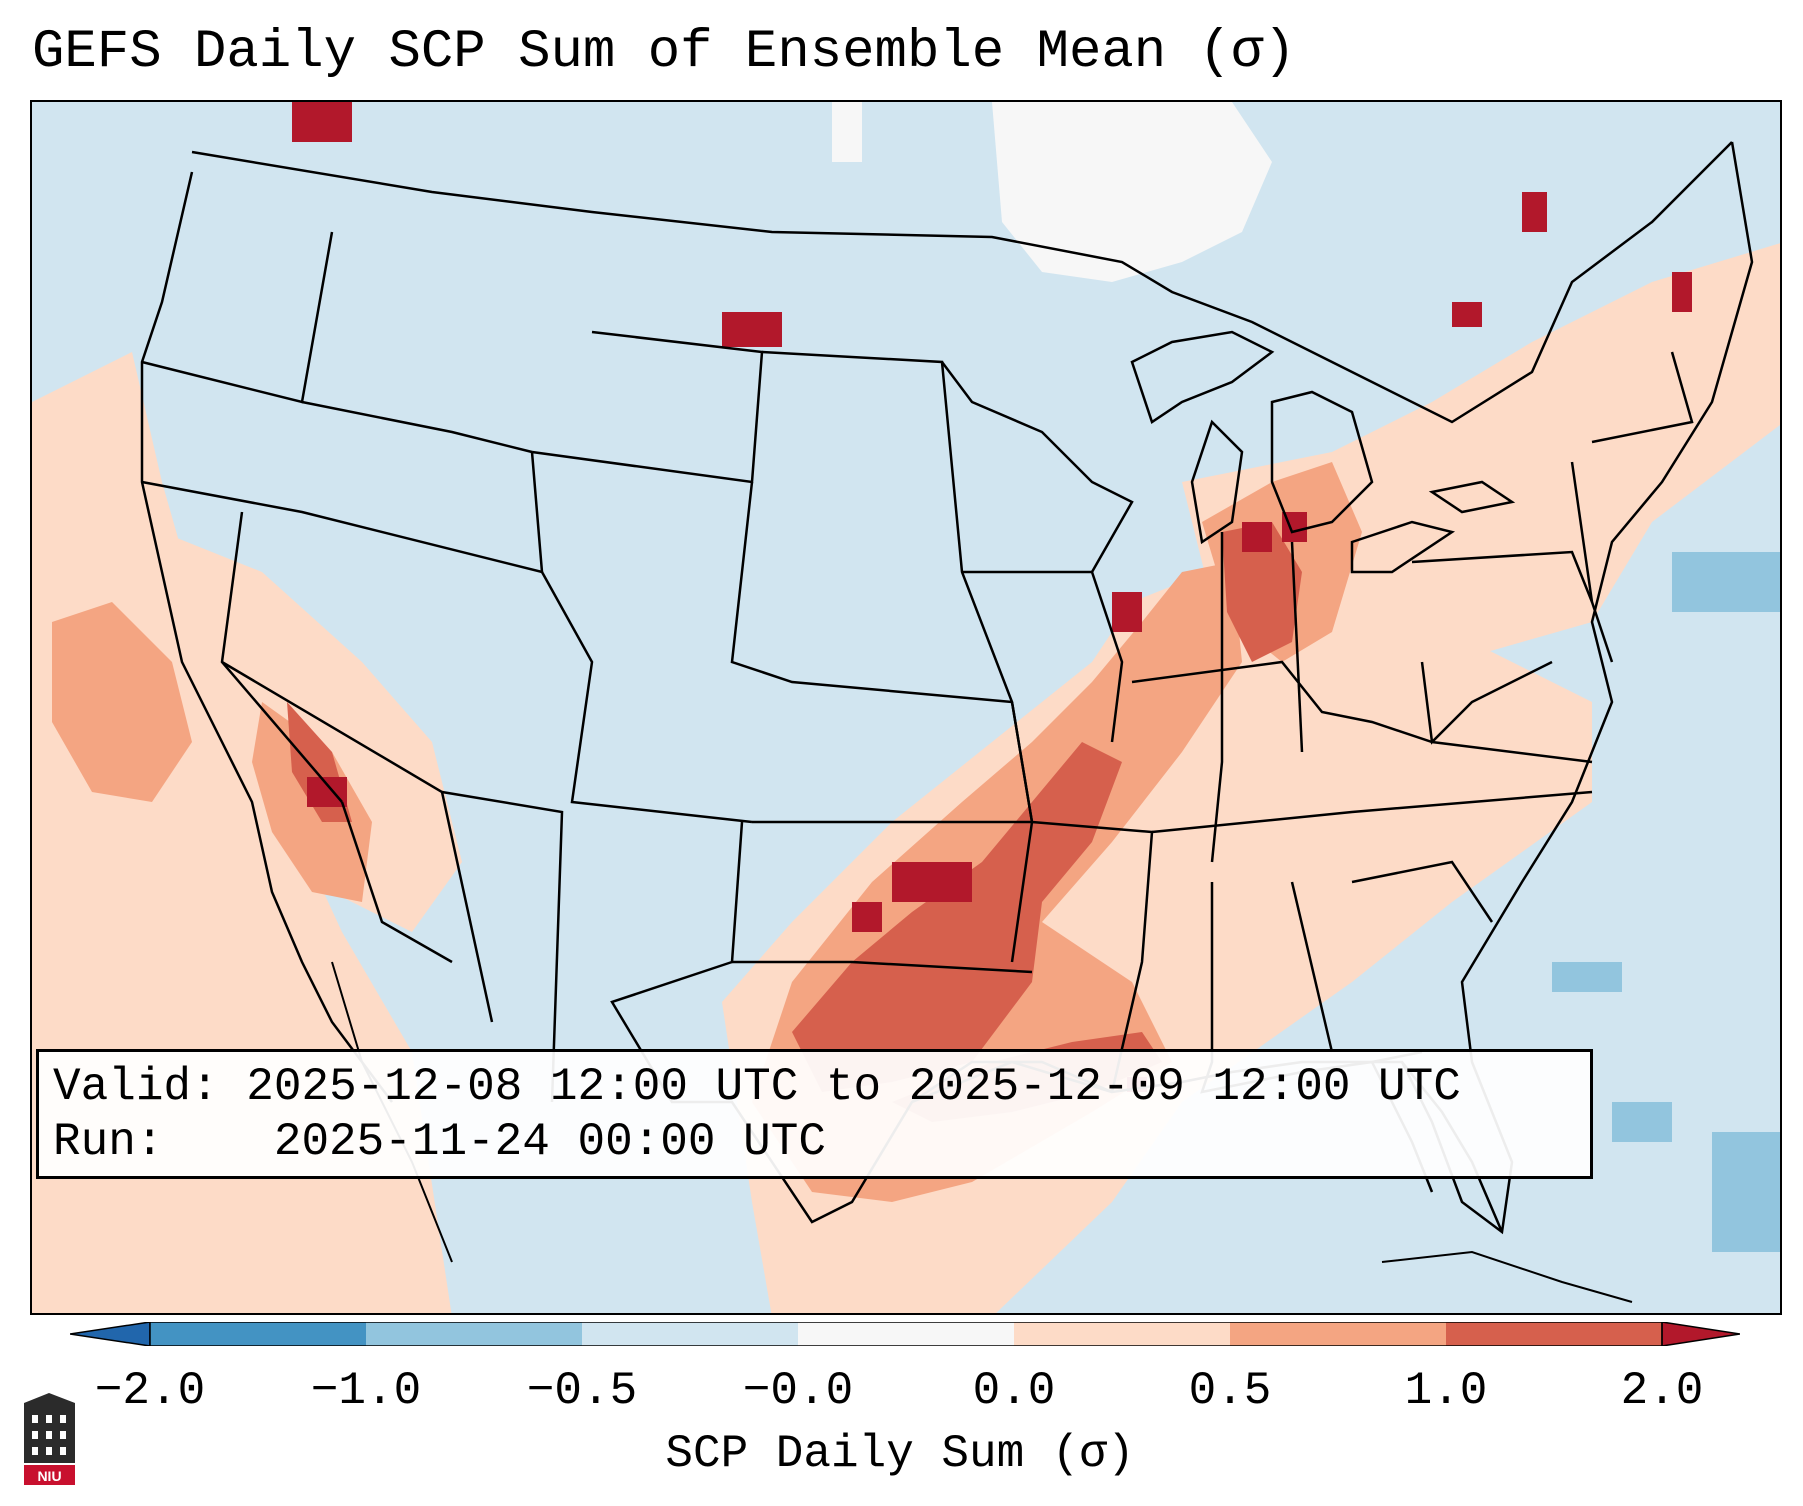 The height and width of the screenshot is (1506, 1803). Describe the element at coordinates (582, 1391) in the screenshot. I see `colorbar-tick-label: −0.5` at that location.